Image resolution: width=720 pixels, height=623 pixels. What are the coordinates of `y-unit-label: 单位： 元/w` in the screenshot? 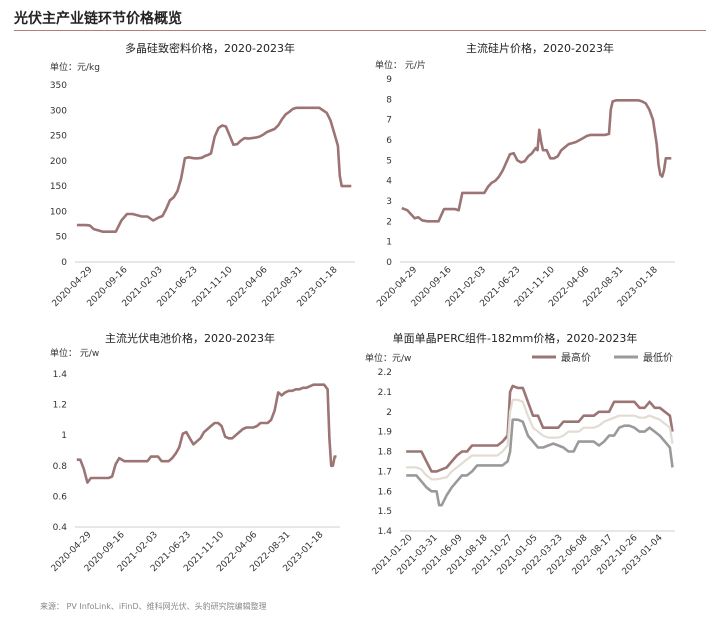 It's located at (74, 353).